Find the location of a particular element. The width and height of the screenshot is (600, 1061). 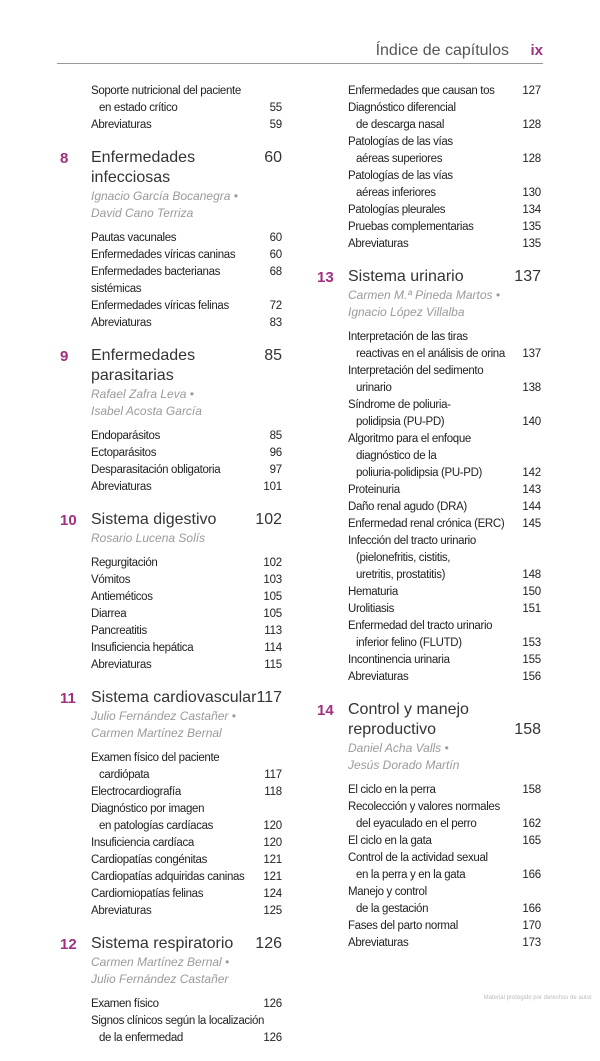

entry-line: Diagnóstico diferencial is located at coordinates (444, 108).